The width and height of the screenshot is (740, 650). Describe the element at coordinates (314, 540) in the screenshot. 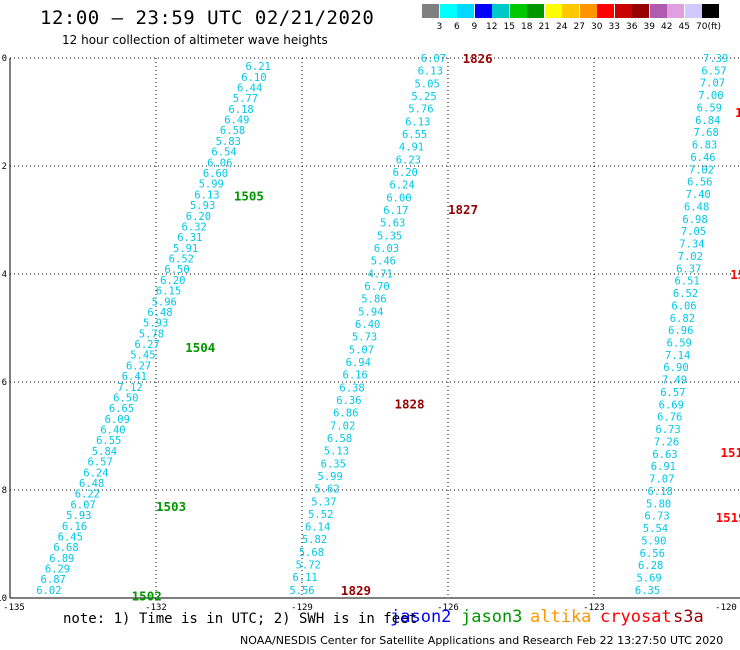

I see `data-point-label: 5.82` at that location.